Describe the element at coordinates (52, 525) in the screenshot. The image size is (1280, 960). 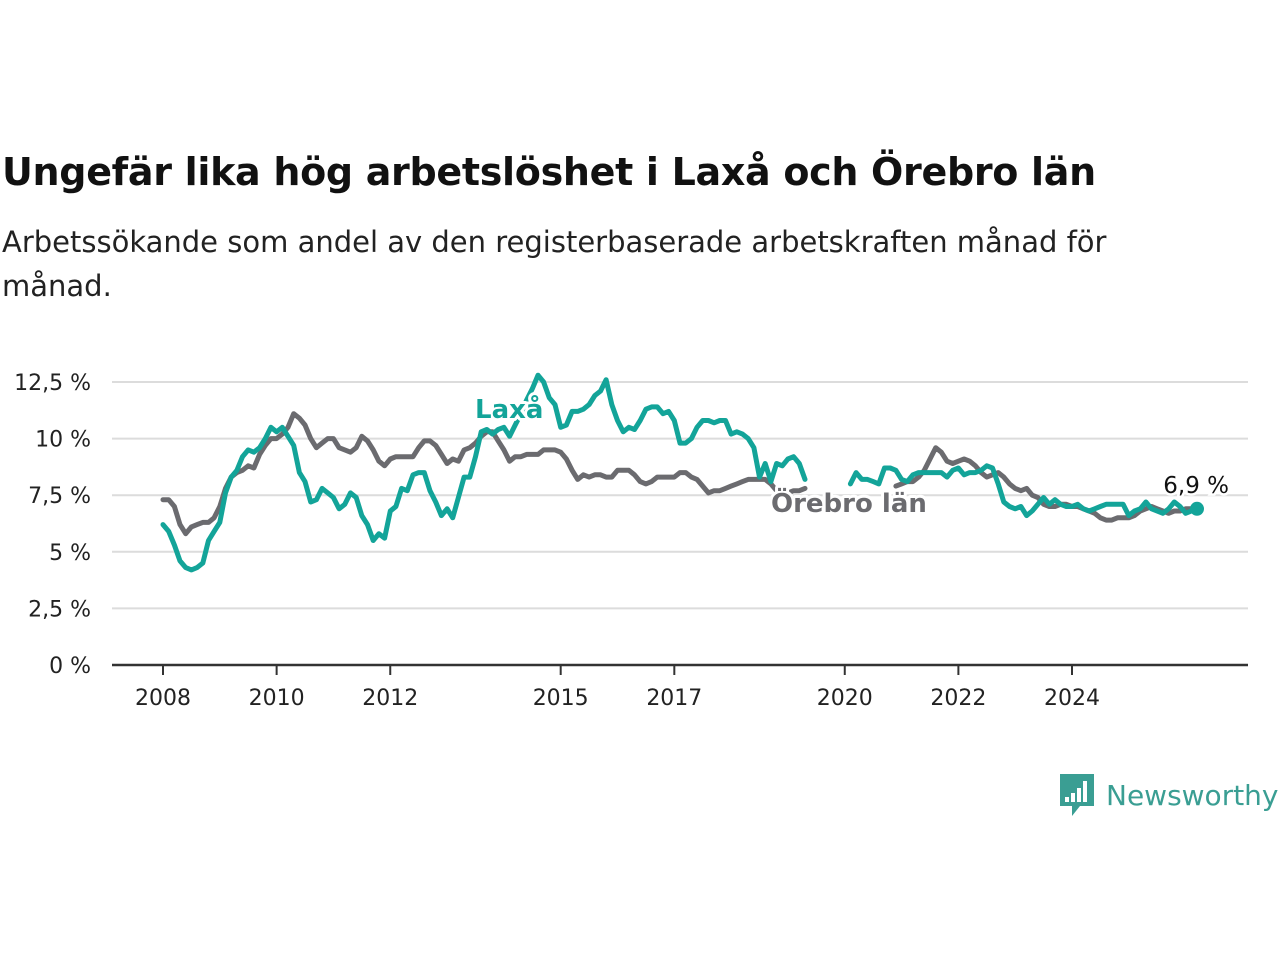
I see `y-axis-labels: 0 % 2,5 % 5 % 7,5 % 10 % 12,5 %` at that location.